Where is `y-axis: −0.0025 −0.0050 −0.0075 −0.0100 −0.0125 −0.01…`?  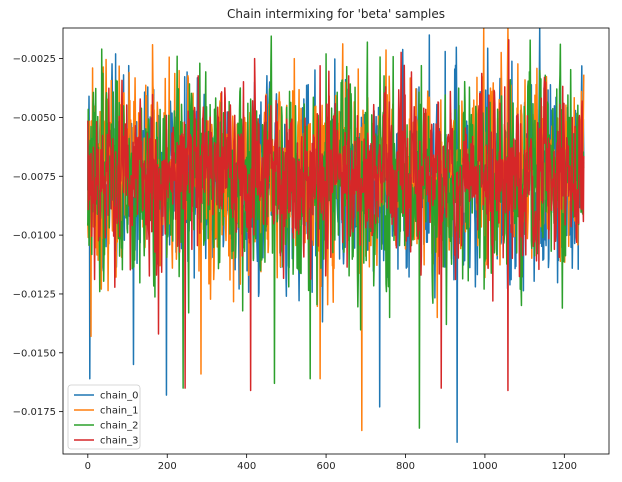
y-axis: −0.0025 −0.0050 −0.0075 −0.0100 −0.0125 −0.01… is located at coordinates (38, 236).